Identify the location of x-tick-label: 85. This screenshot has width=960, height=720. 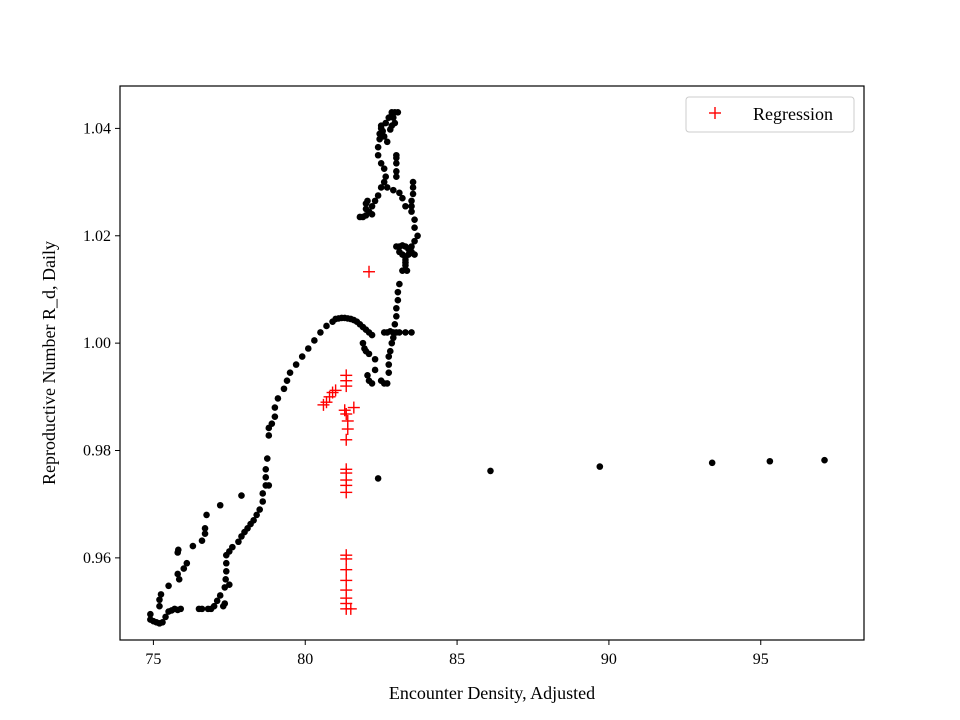
(457, 659).